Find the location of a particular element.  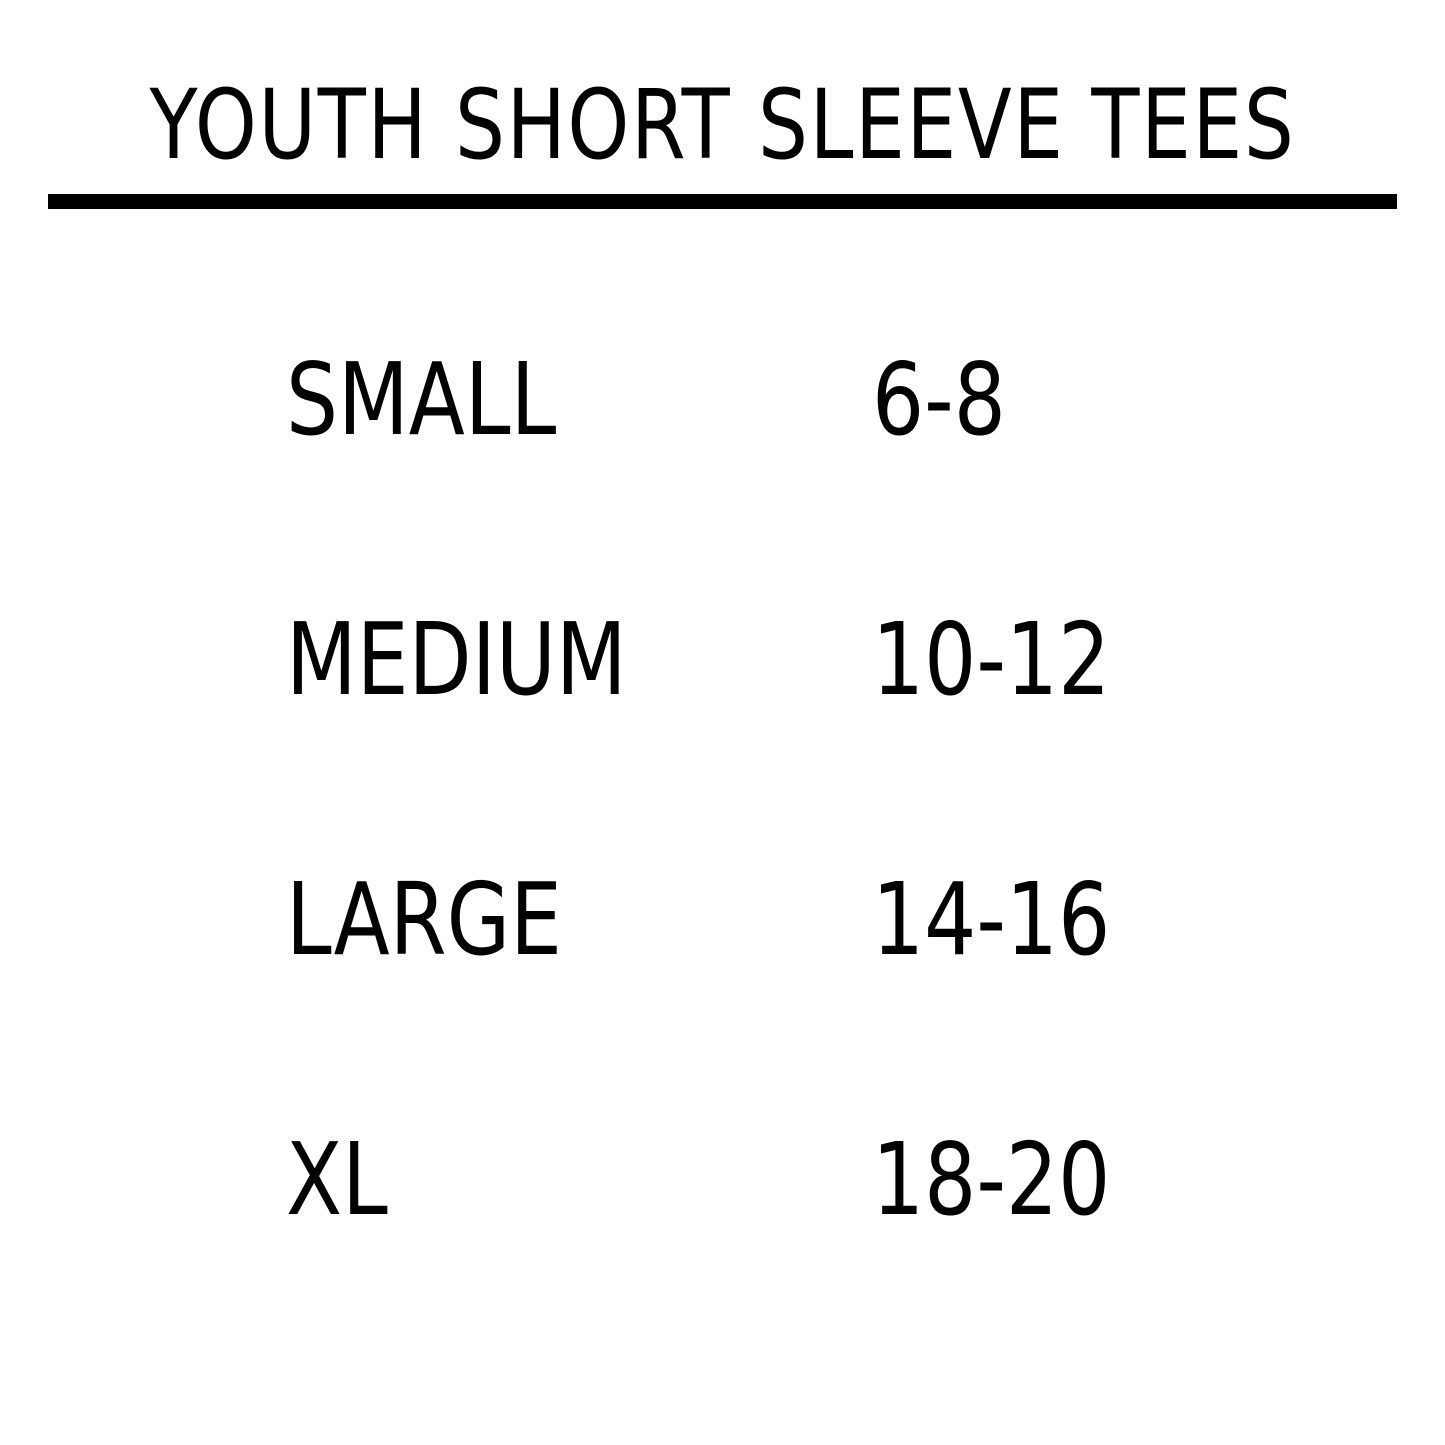

title-rule is located at coordinates (722, 201).